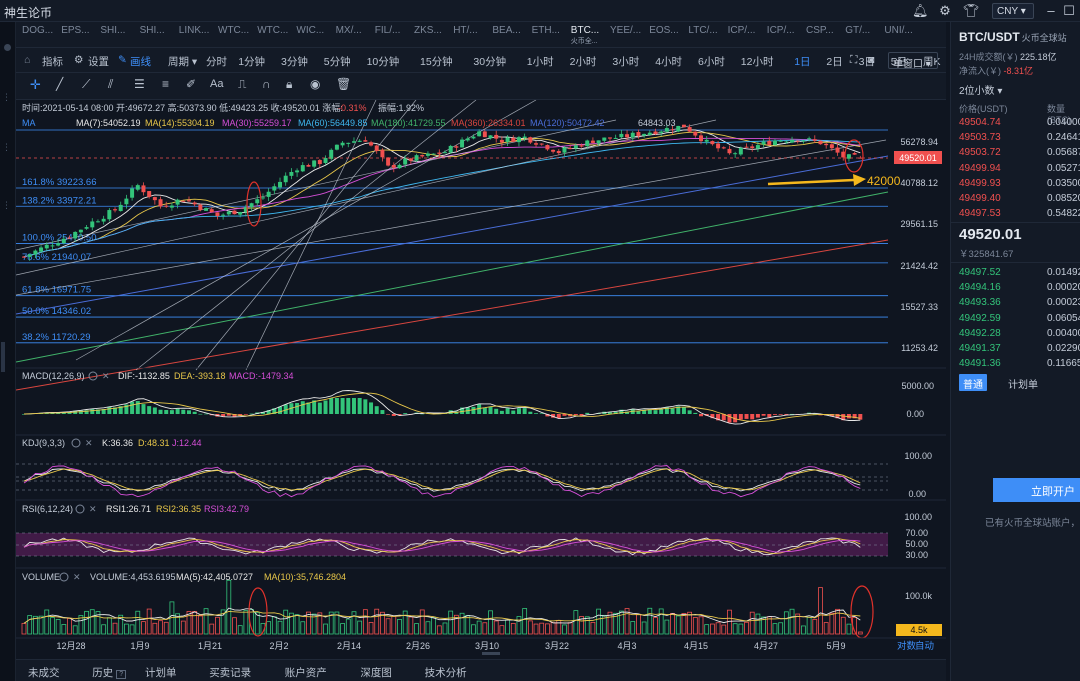 This screenshot has height=681, width=1080. Describe the element at coordinates (971, 10) in the screenshot. I see `shirt-icon: 👕︎` at that location.